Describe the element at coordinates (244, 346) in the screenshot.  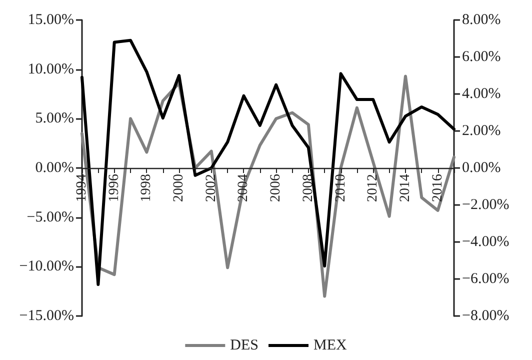
I see `legend-label: DES` at that location.